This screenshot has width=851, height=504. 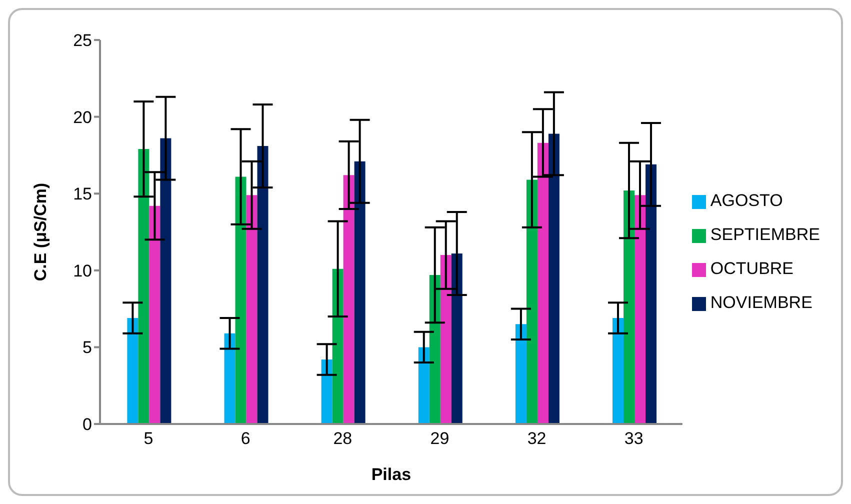 What do you see at coordinates (391, 474) in the screenshot?
I see `x-axis-title: Pilas` at bounding box center [391, 474].